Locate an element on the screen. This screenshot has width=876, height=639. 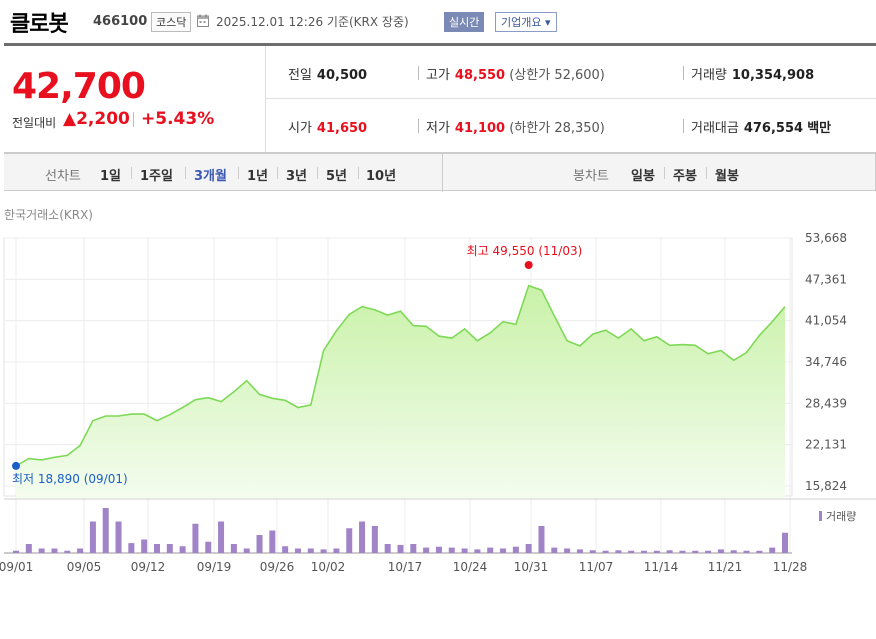
row-divider is located at coordinates (571, 98).